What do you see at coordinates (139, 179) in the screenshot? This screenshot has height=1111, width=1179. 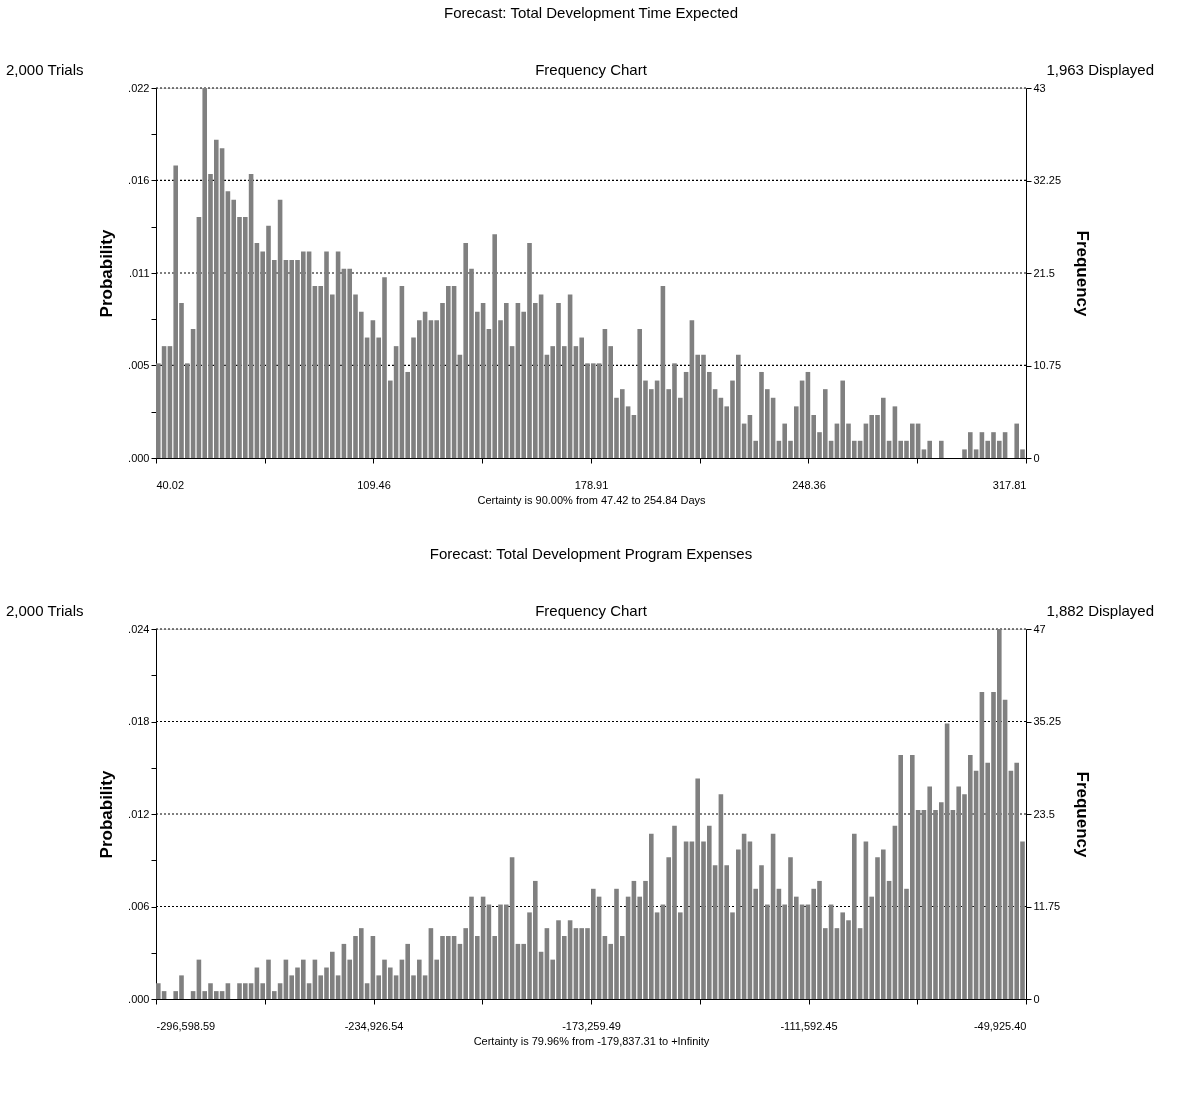 I see `y-tick-label: .016` at bounding box center [139, 179].